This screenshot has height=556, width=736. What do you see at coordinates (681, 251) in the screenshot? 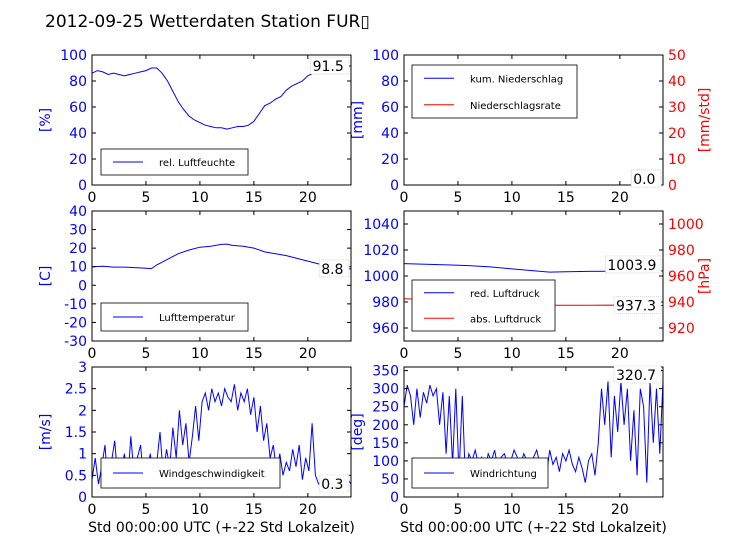
I see `y2-tick-label: 980` at bounding box center [681, 251].